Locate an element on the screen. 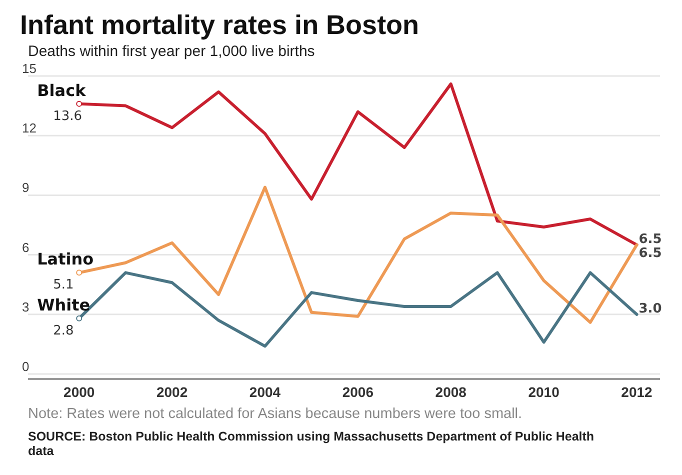  y-tick-label: 0 is located at coordinates (26, 366).